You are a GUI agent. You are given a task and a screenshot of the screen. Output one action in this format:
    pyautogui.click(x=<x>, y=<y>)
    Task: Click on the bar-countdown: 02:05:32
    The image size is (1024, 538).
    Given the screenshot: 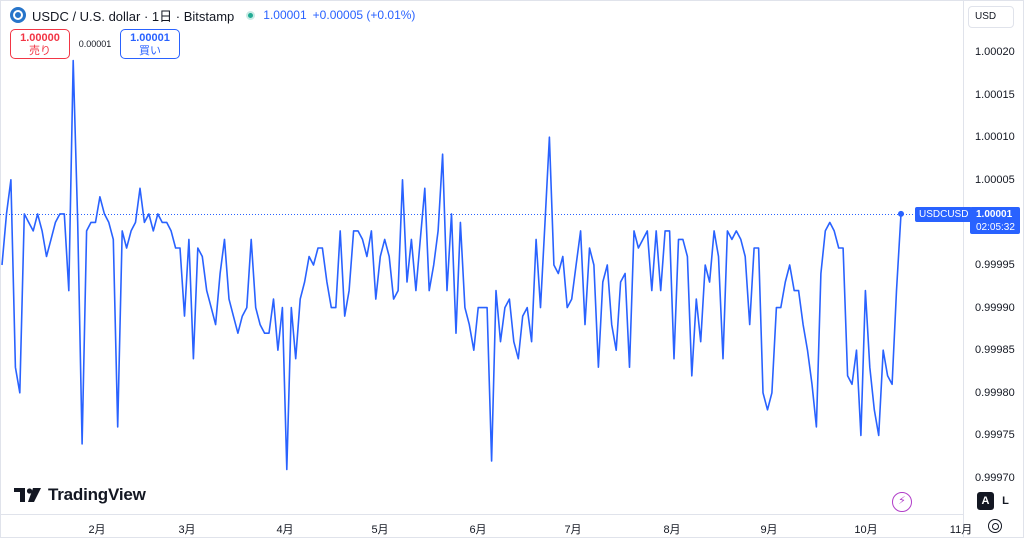 What is the action you would take?
    pyautogui.click(x=995, y=227)
    